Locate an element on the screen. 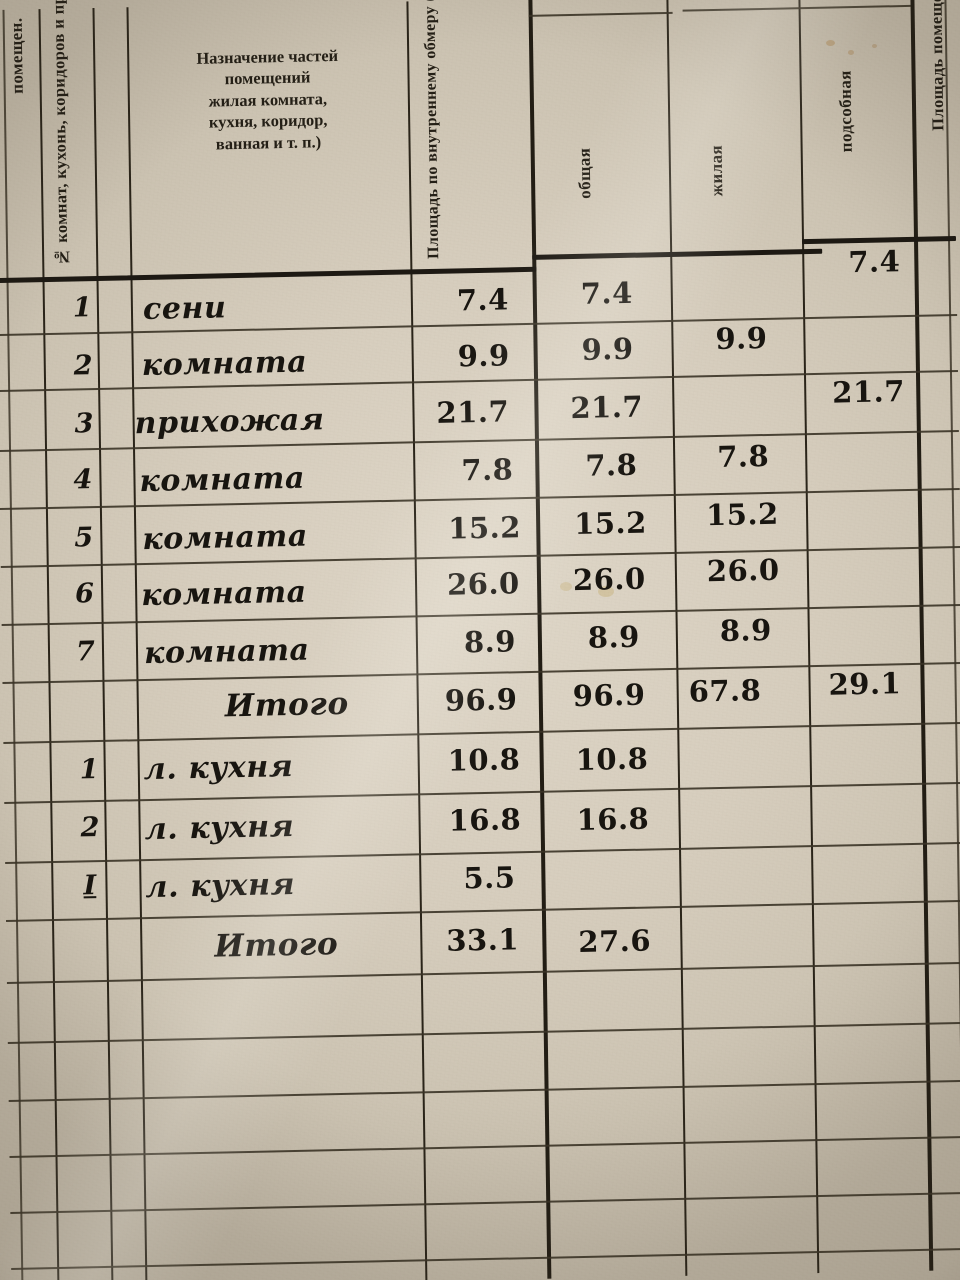  table-row-no: 4 is located at coordinates (83, 480).